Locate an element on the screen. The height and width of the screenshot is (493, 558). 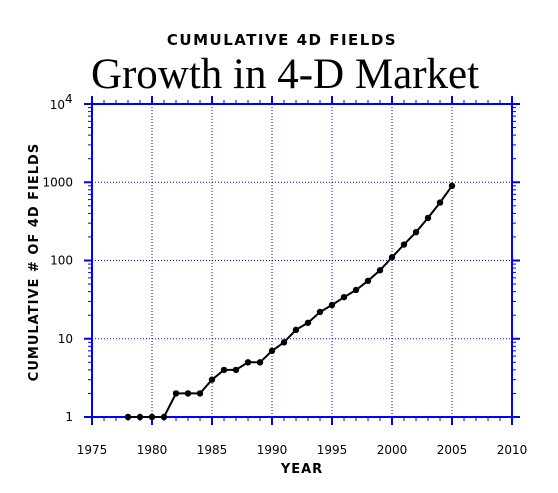
y-tick-label: 1000 is located at coordinates (57, 182).